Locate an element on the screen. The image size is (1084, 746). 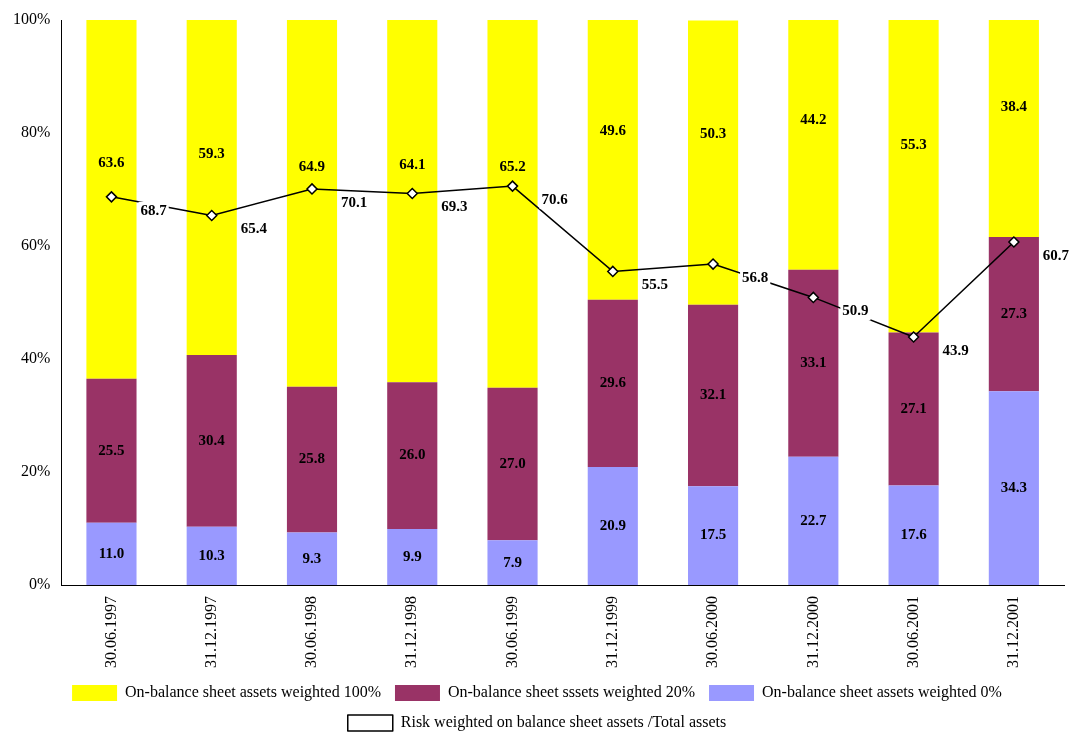
data-label: 64.9 is located at coordinates (312, 165).